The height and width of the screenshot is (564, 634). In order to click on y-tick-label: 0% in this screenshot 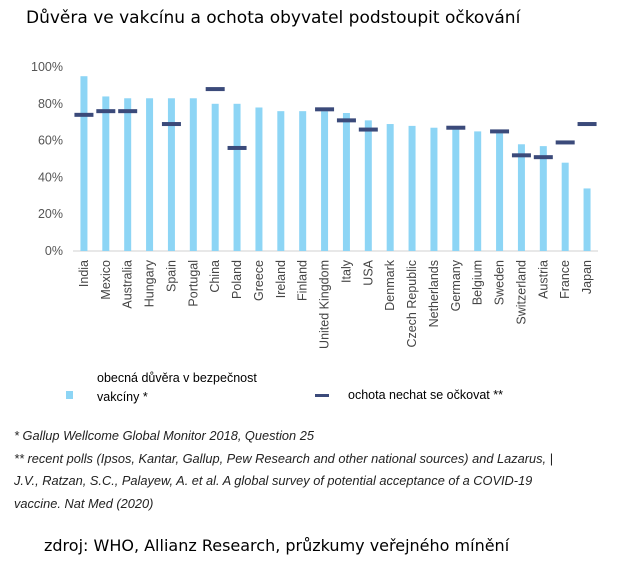, I will do `click(54, 251)`.